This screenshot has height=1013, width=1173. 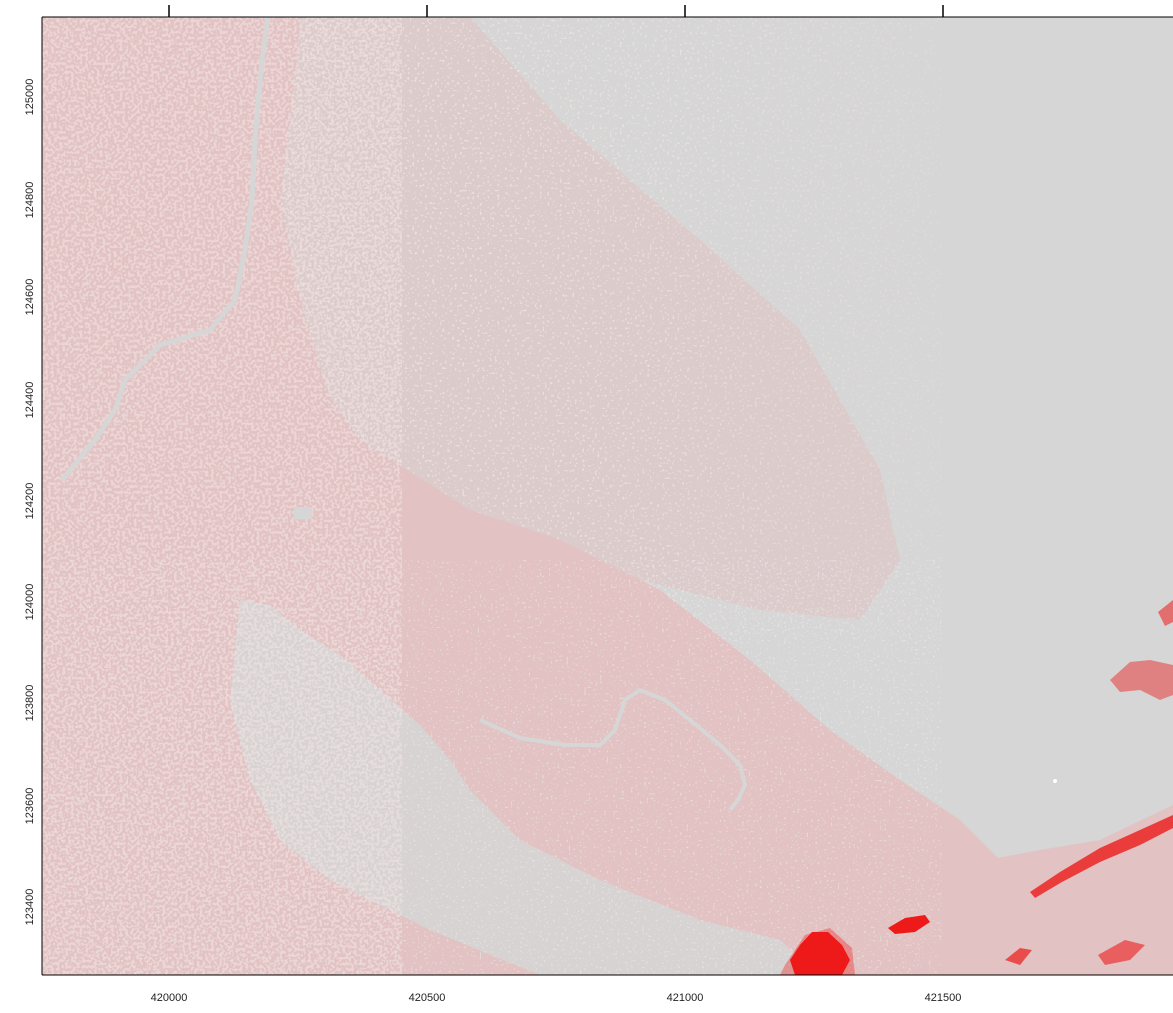 I want to click on high-value-patch-se2, so click(x=1121, y=952).